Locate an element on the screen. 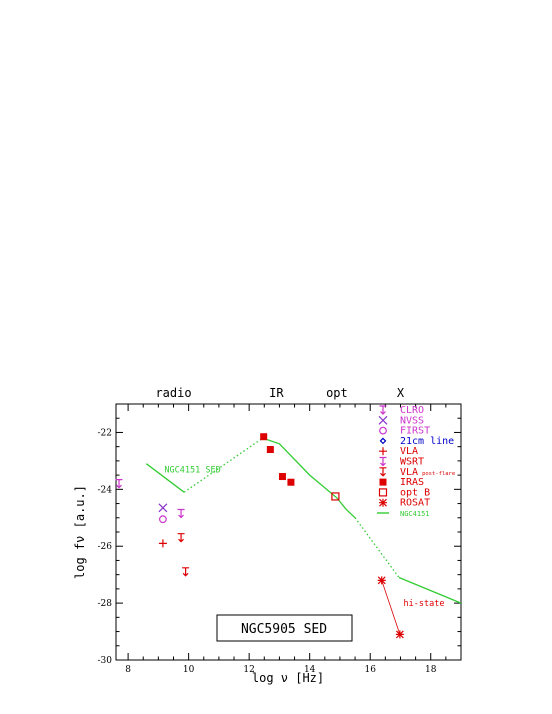 Image resolution: width=552 pixels, height=714 pixels. annotations: NGC4151 SED hi-state is located at coordinates (304, 537).